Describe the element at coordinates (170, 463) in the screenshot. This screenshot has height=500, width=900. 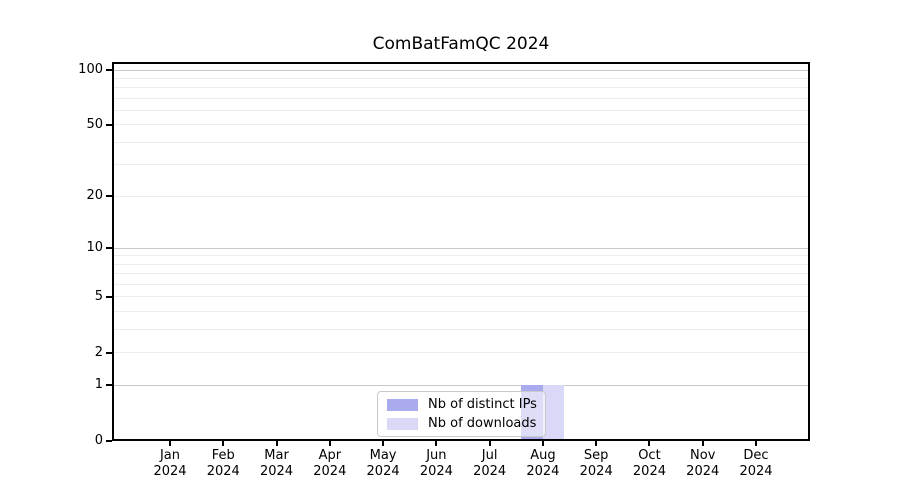
I see `x-tick-label: Jan 2024` at that location.